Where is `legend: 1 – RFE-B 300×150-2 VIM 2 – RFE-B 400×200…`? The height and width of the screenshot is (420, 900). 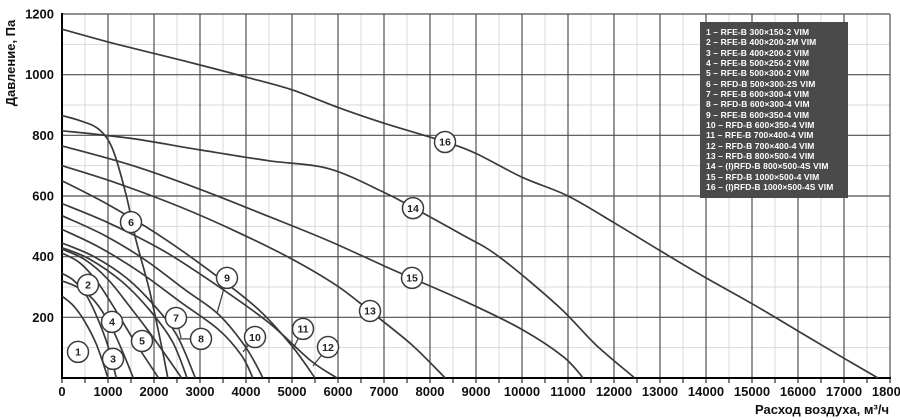 legend: 1 – RFE-B 300×150-2 VIM 2 – RFE-B 400×200… is located at coordinates (774, 110).